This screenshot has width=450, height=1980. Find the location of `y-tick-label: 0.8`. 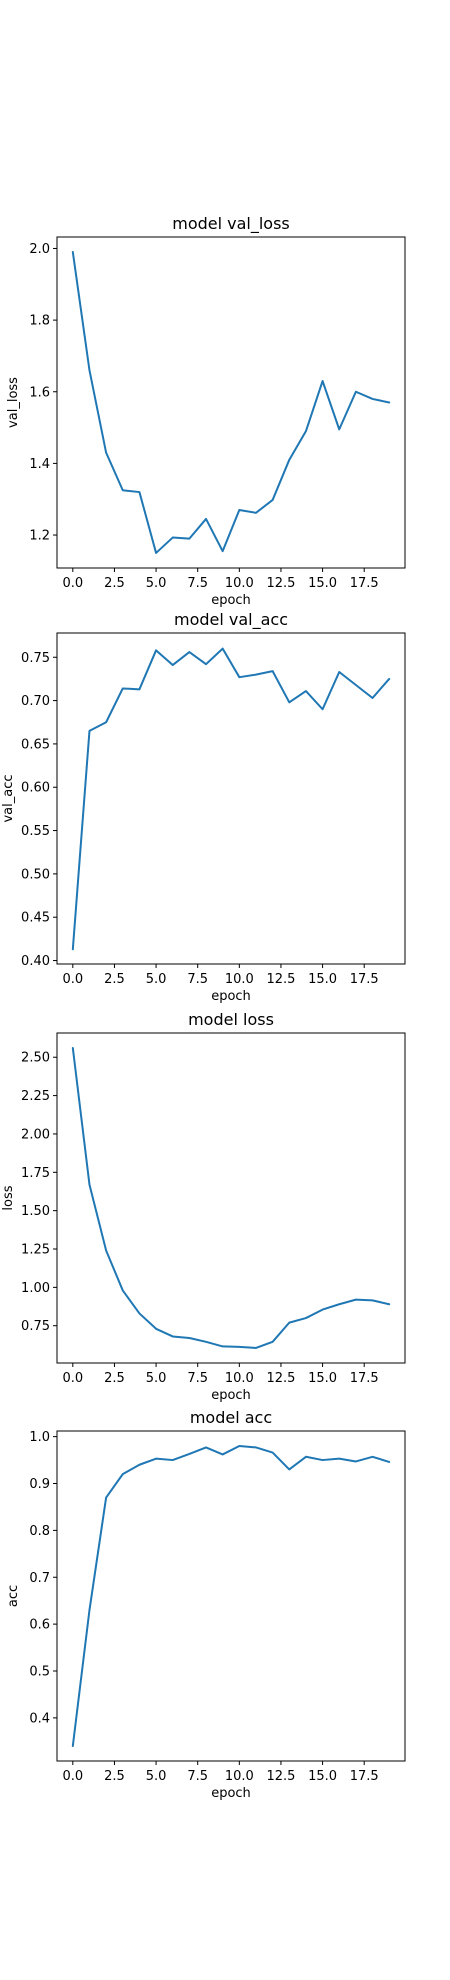

y-tick-label: 0.8 is located at coordinates (39, 1531).